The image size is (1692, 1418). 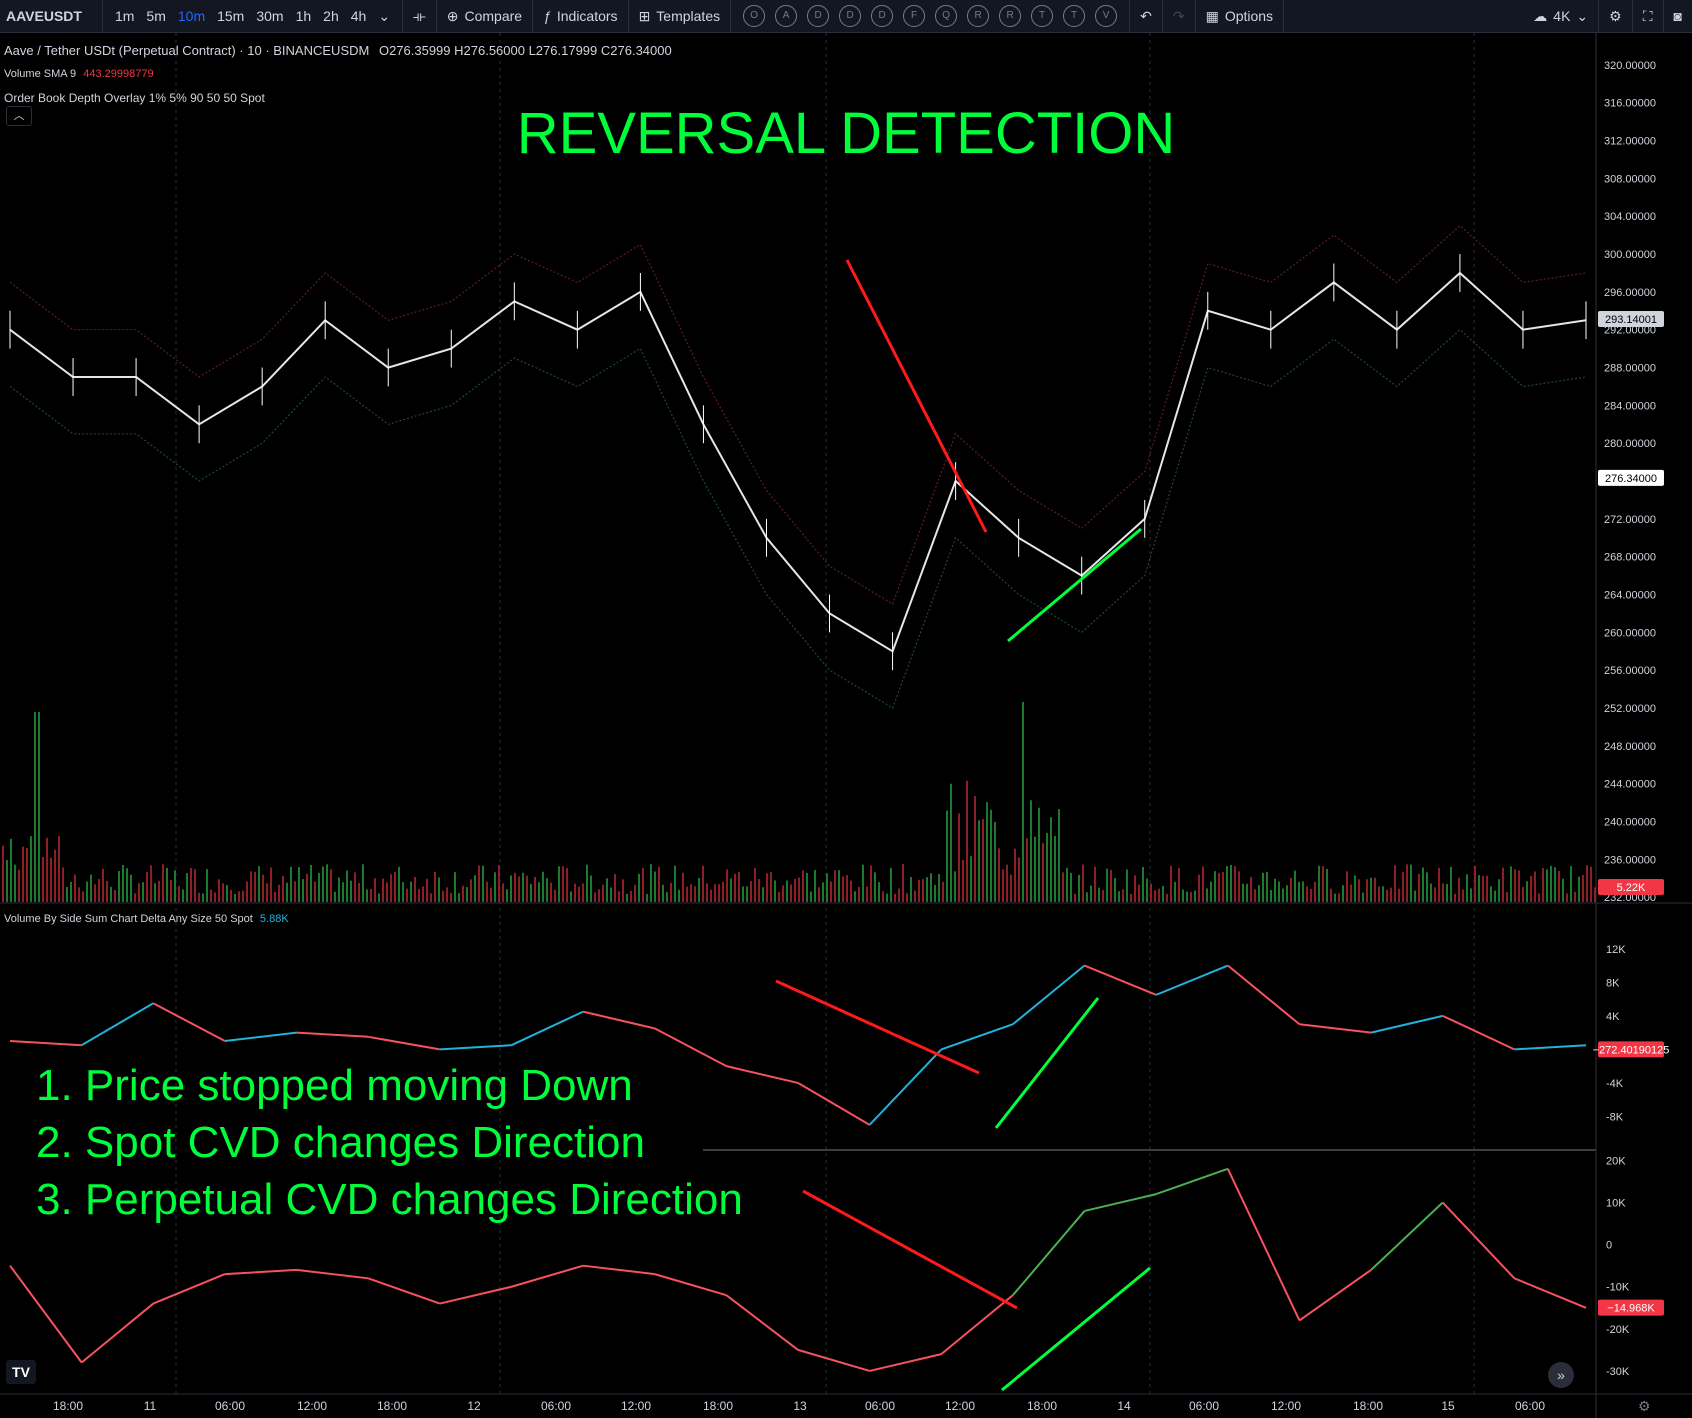 What do you see at coordinates (358, 16) in the screenshot?
I see `timeframe-4h: 4h` at bounding box center [358, 16].